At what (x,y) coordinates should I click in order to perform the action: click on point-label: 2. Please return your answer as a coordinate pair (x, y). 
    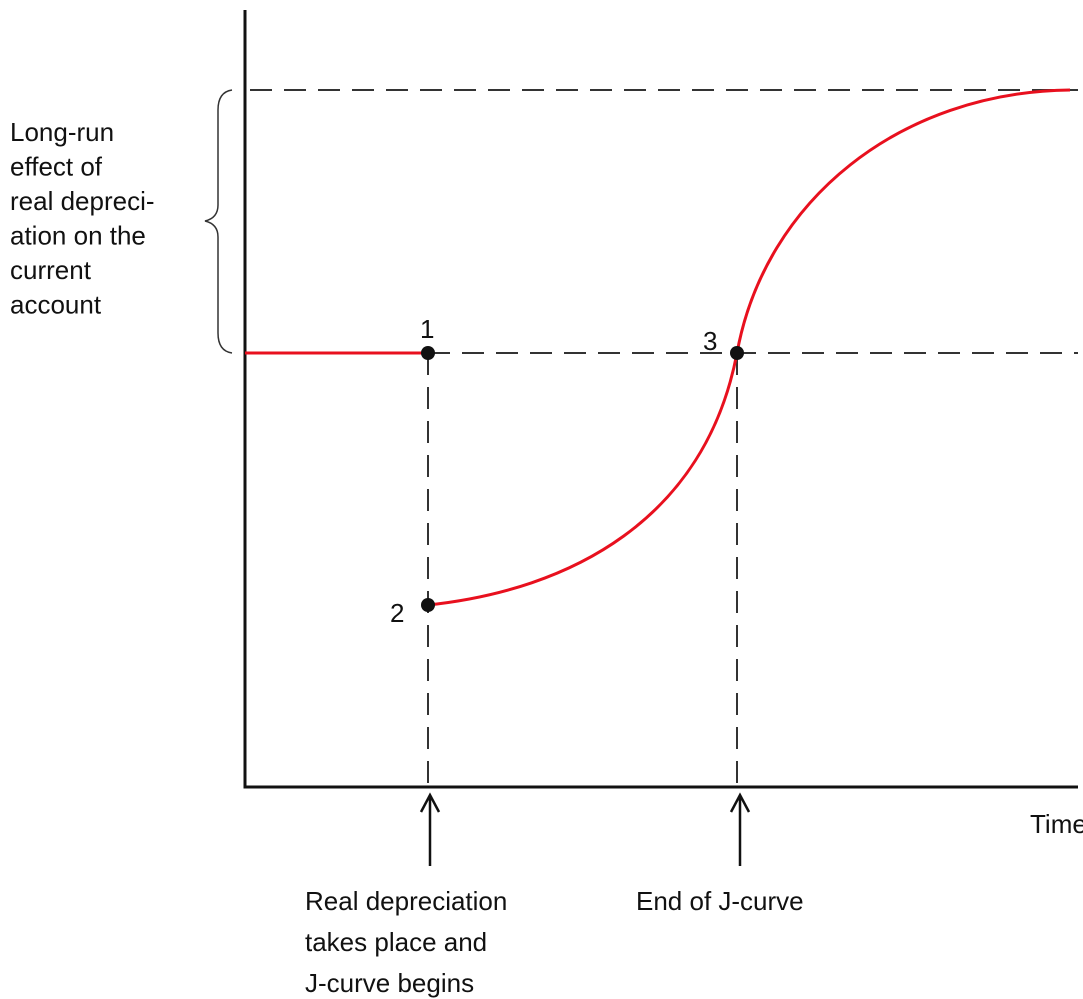
    Looking at the image, I should click on (397, 613).